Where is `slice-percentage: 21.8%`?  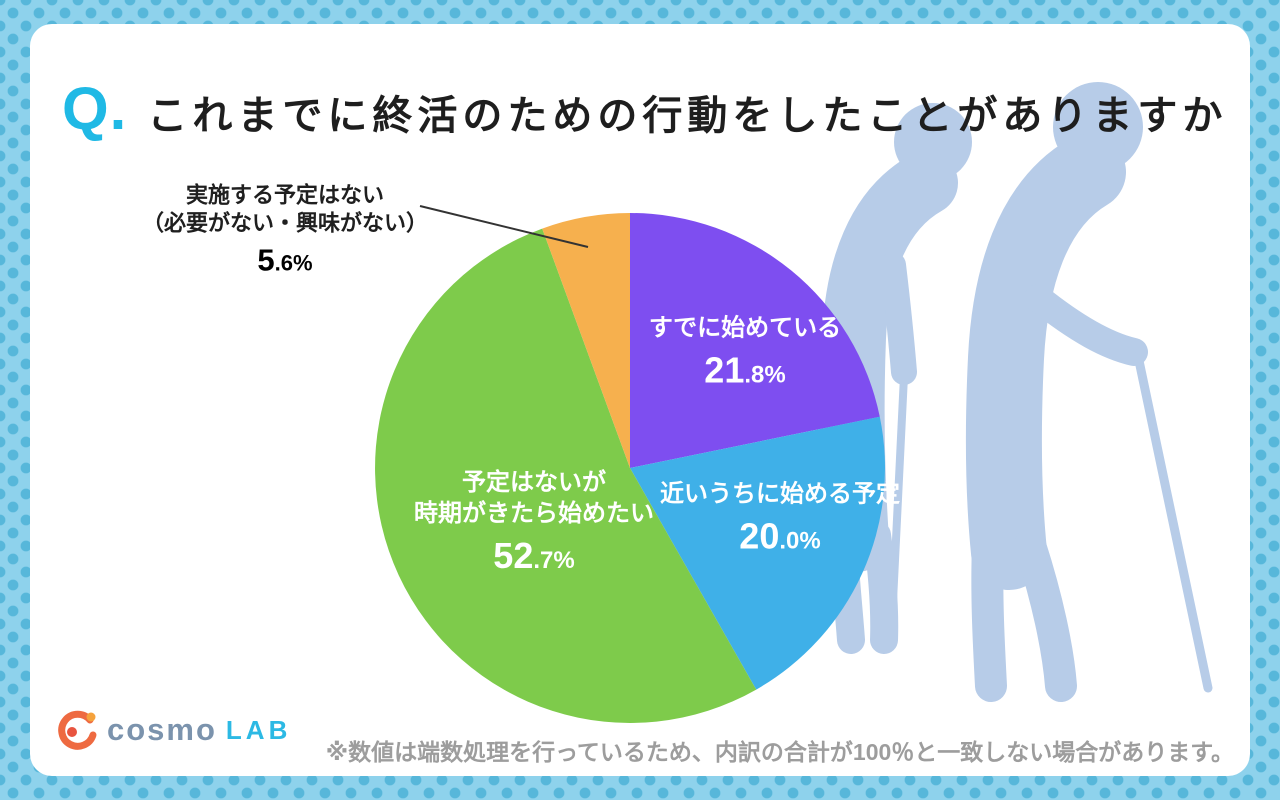 slice-percentage: 21.8% is located at coordinates (745, 370).